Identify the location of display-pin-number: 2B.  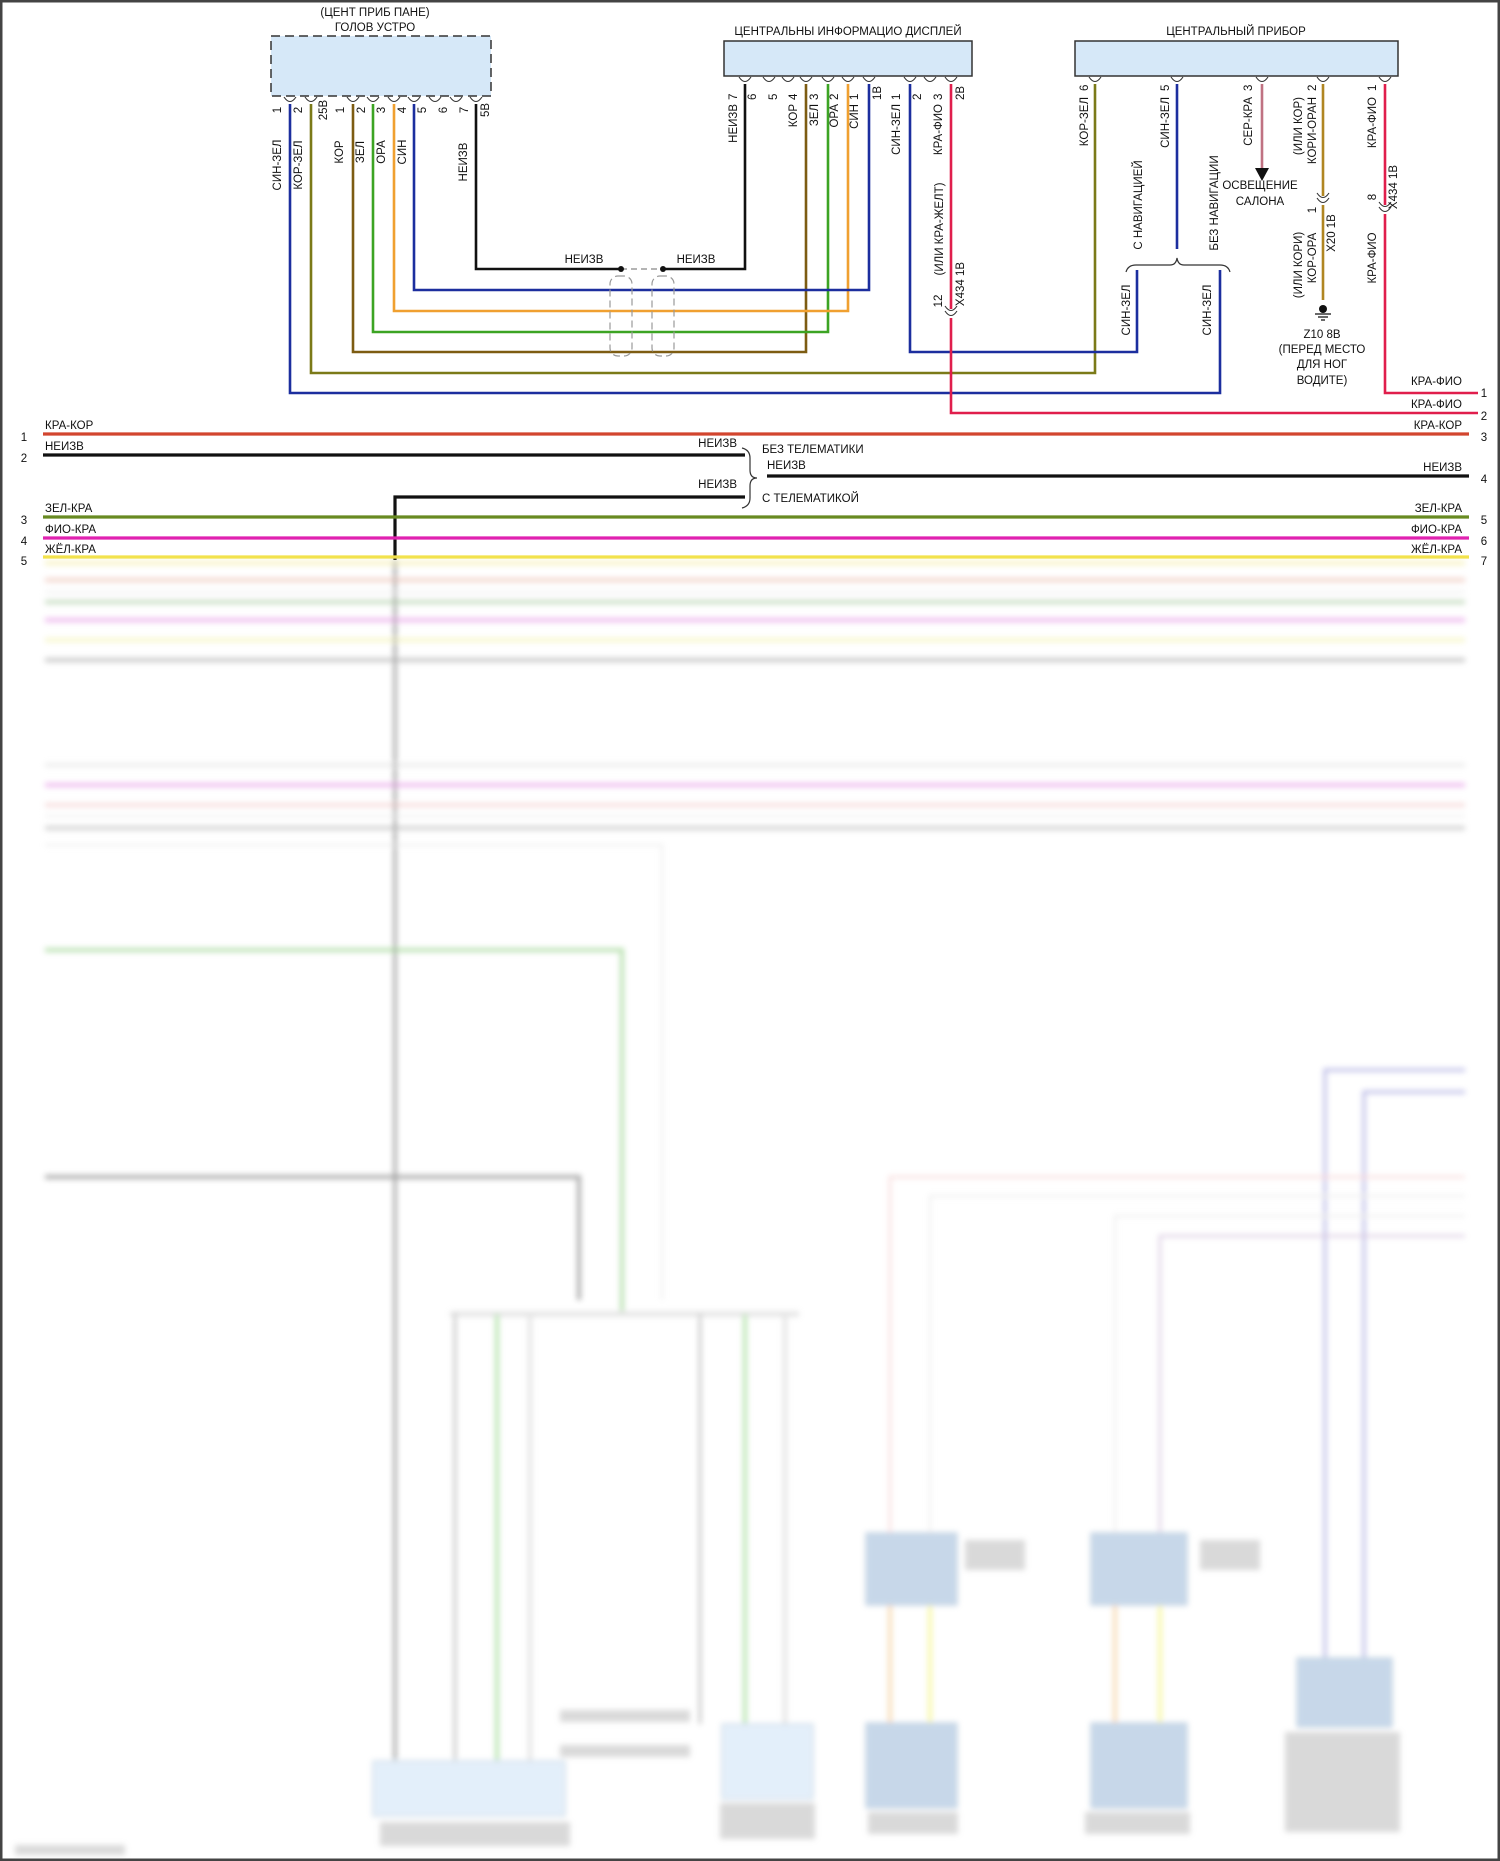
(961, 93).